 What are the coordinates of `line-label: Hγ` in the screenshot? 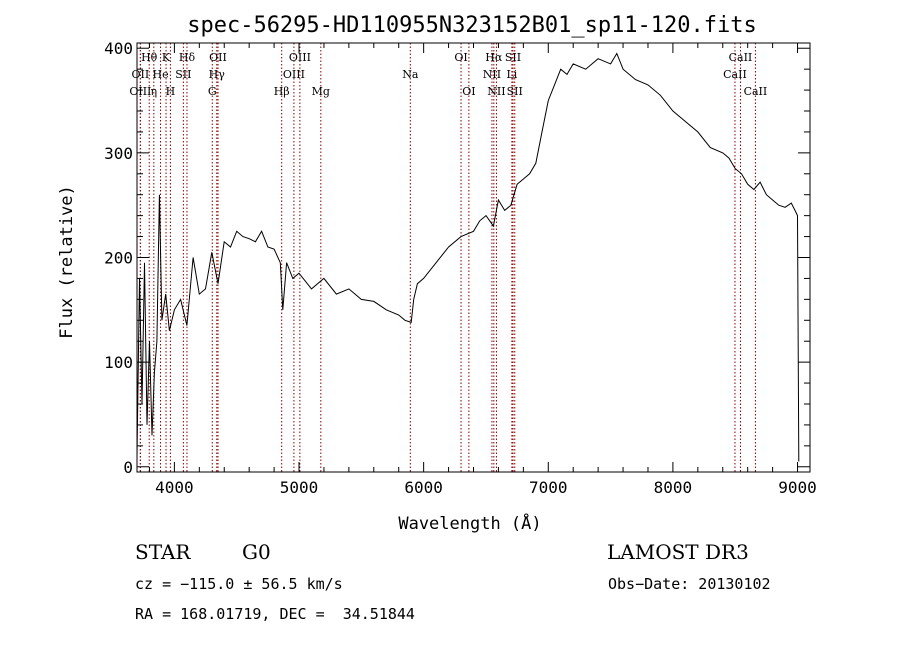 It's located at (217, 74).